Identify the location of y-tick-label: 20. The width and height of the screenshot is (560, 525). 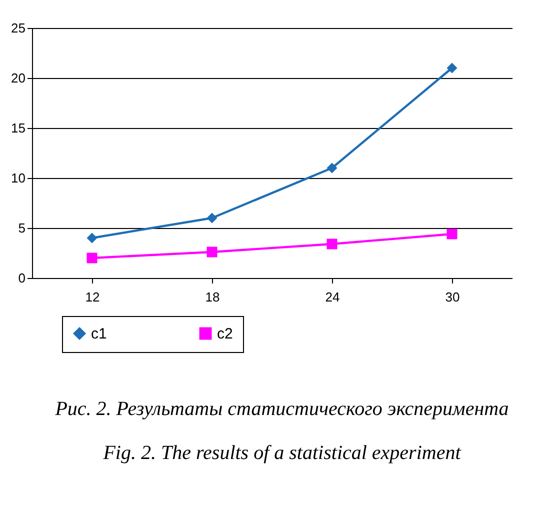
(18, 78).